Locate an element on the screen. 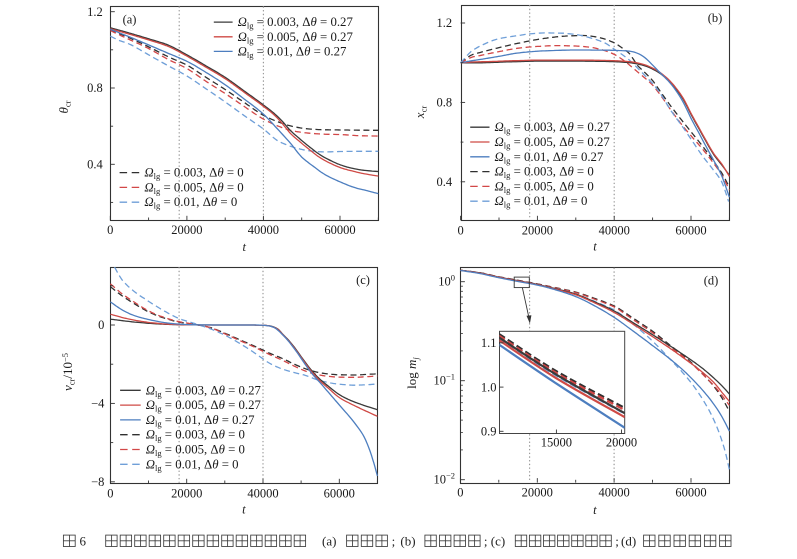  svg-text: 1.0 is located at coordinates (489, 387).